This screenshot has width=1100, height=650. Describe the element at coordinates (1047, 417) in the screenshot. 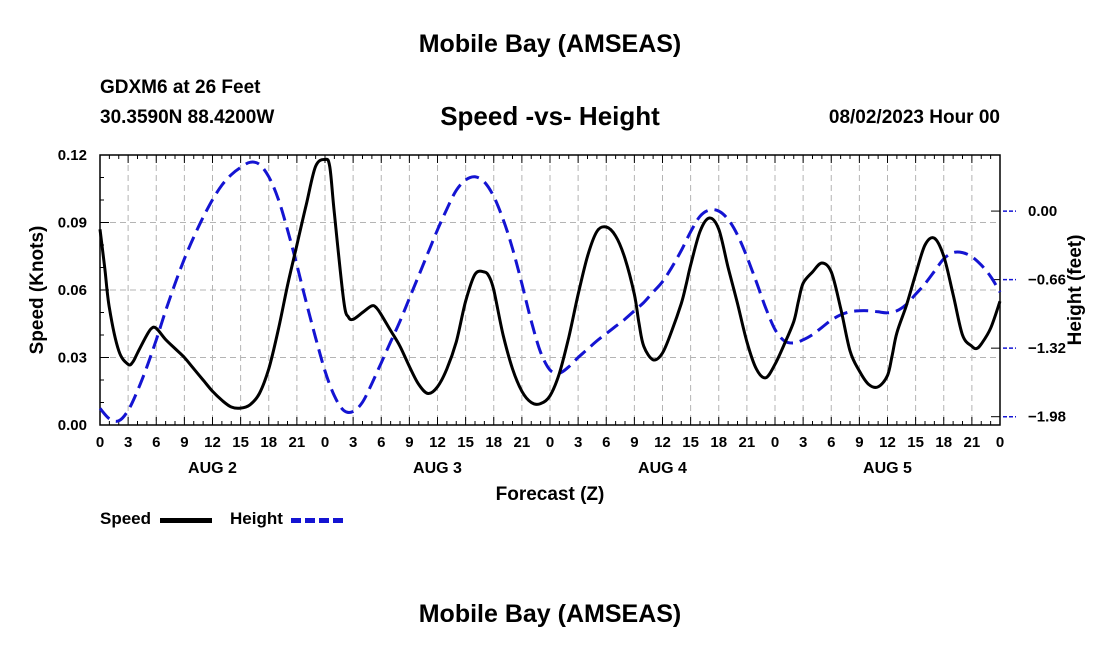

I see `y2-tick-label: −1.98` at that location.